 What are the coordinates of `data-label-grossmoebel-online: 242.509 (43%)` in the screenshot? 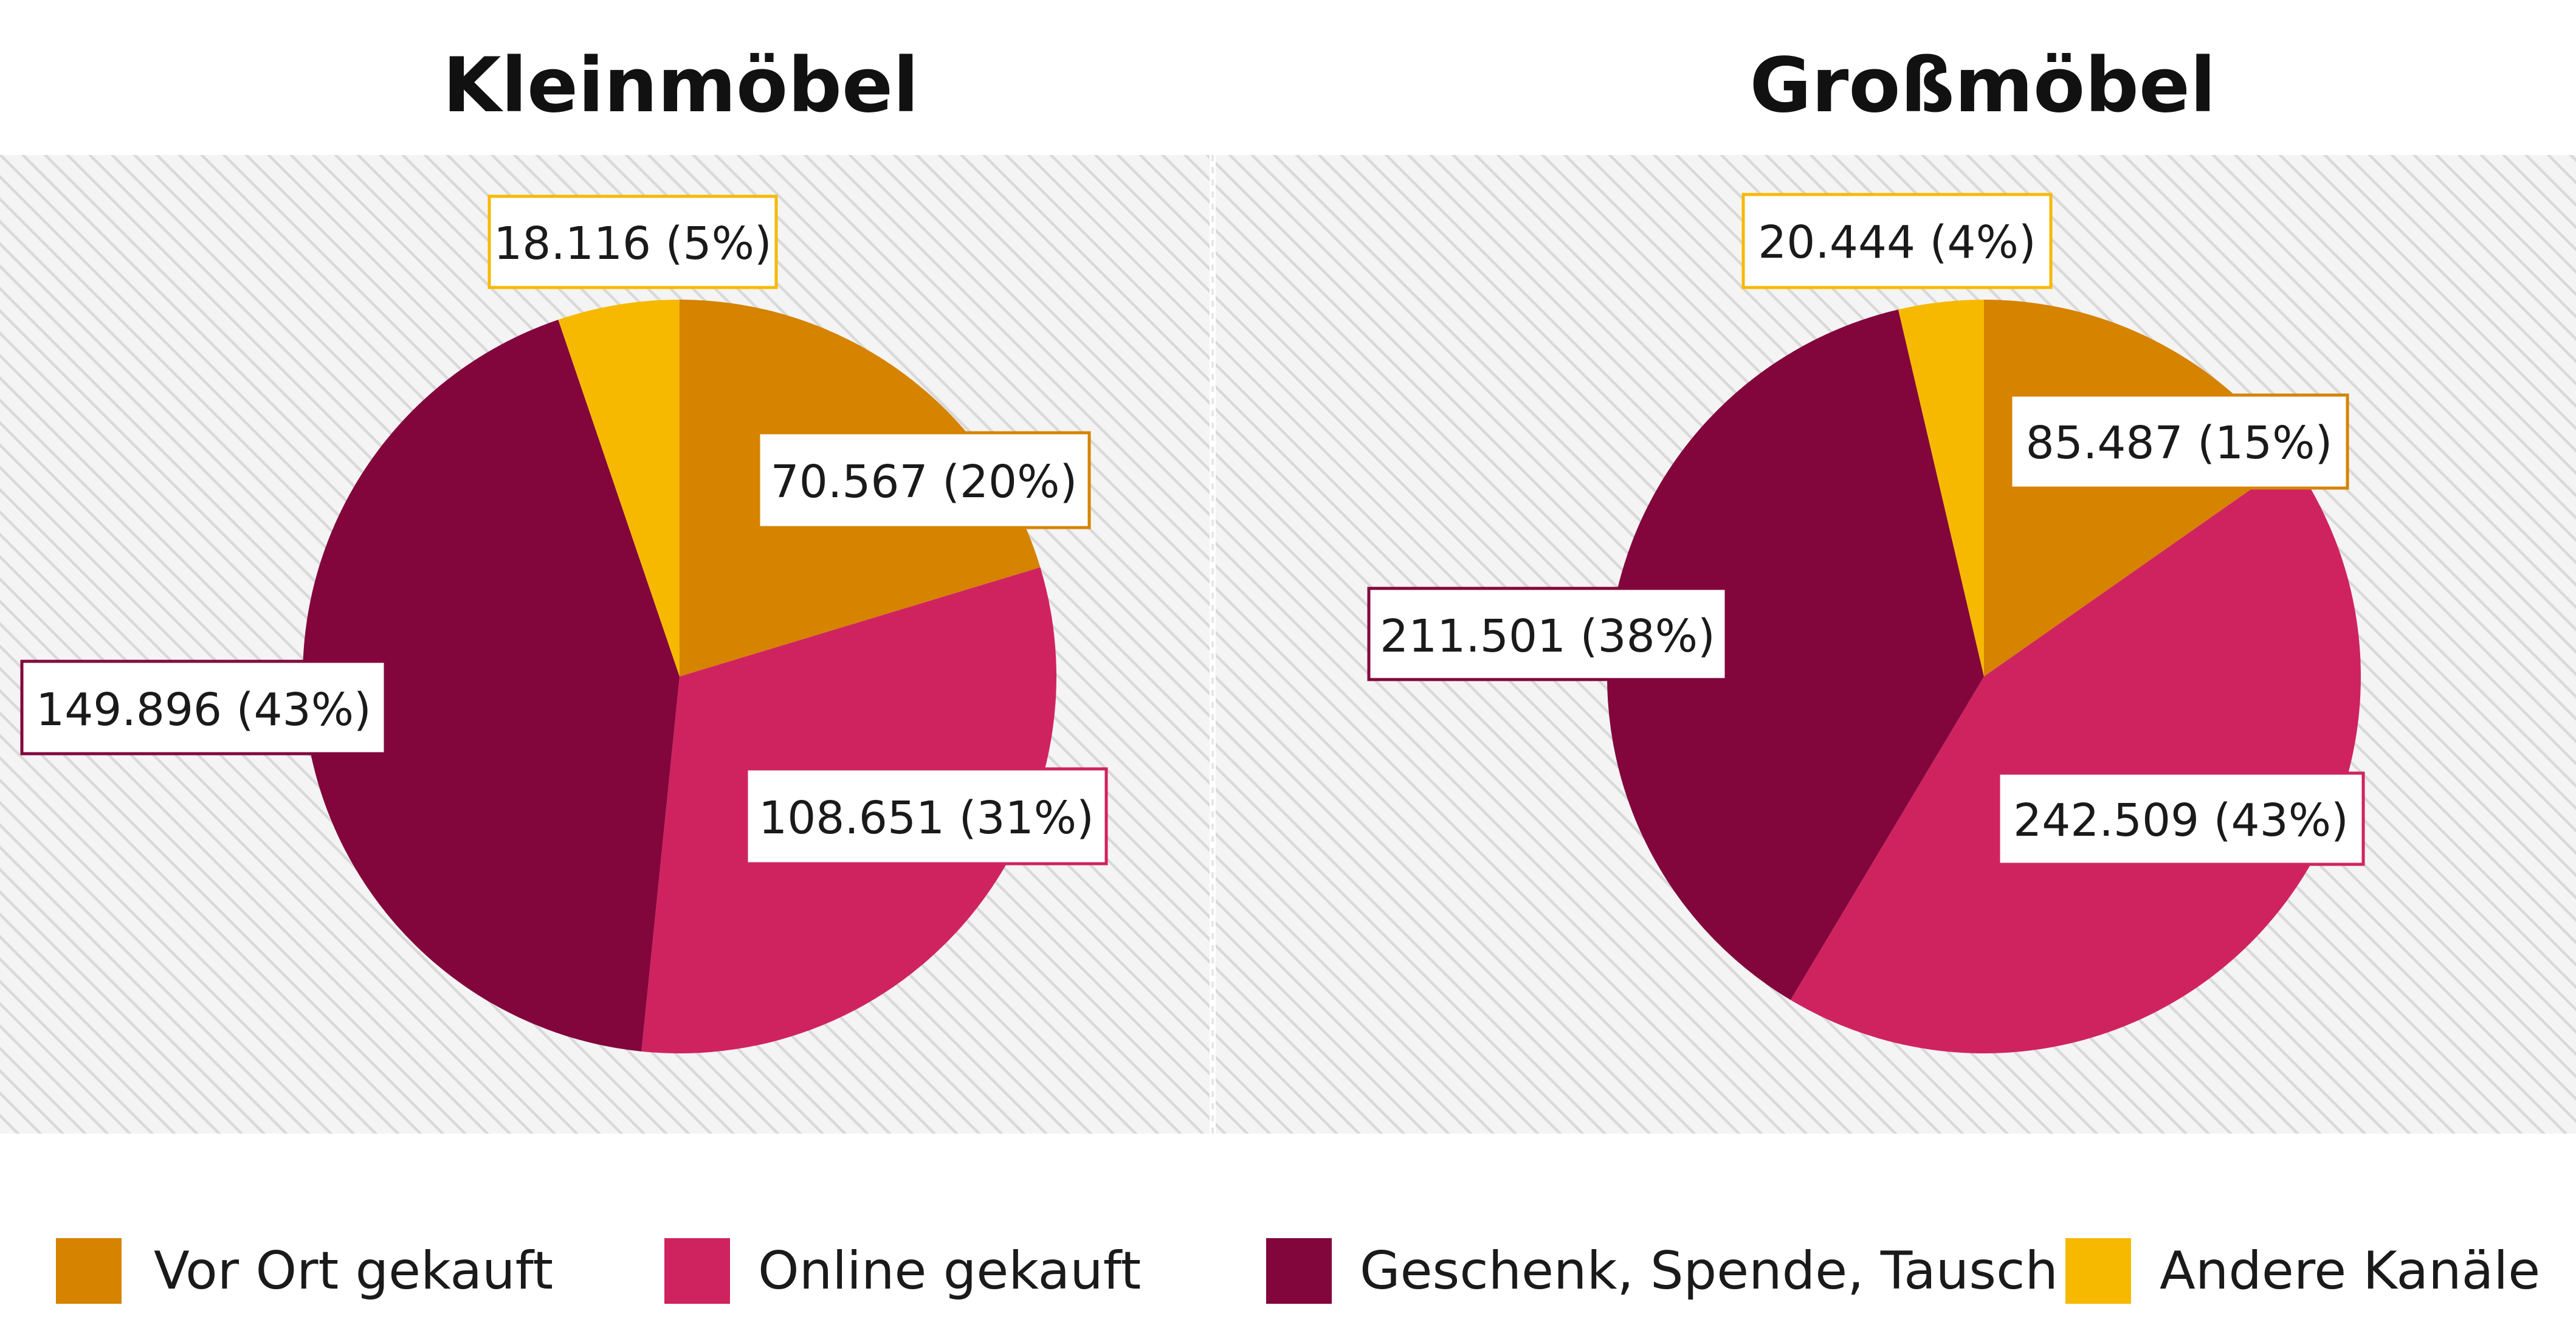 It's located at (2181, 819).